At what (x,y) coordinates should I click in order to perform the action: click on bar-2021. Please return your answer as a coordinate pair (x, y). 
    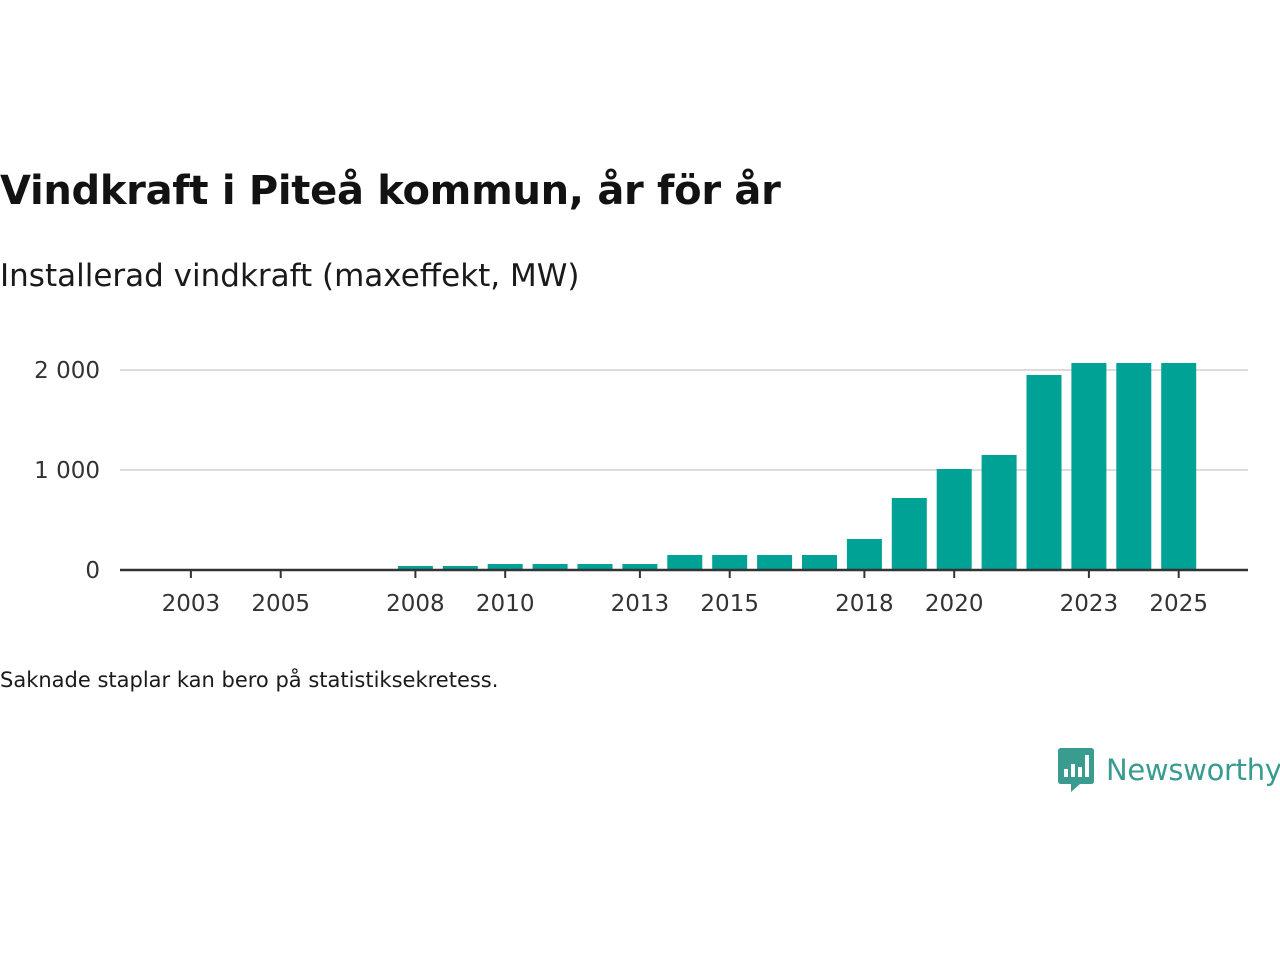
    Looking at the image, I should click on (999, 512).